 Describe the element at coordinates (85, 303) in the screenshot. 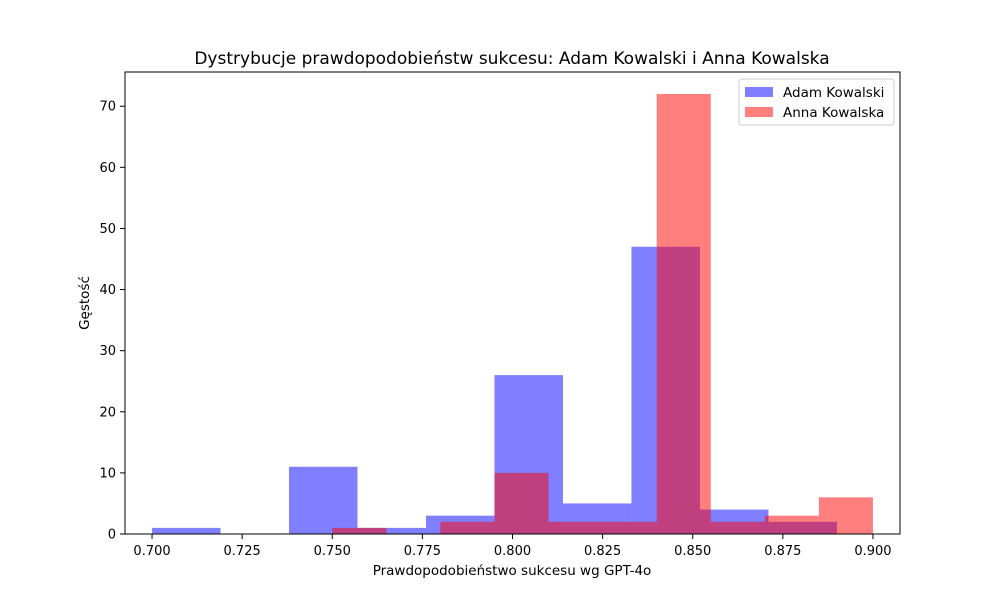

I see `y-axis-label: Gęstość` at that location.